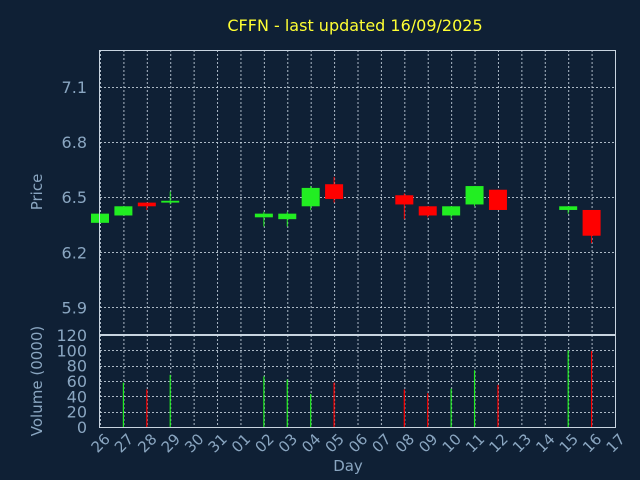 The height and width of the screenshot is (480, 640). What do you see at coordinates (37, 192) in the screenshot?
I see `price-axis-label: Price` at bounding box center [37, 192].